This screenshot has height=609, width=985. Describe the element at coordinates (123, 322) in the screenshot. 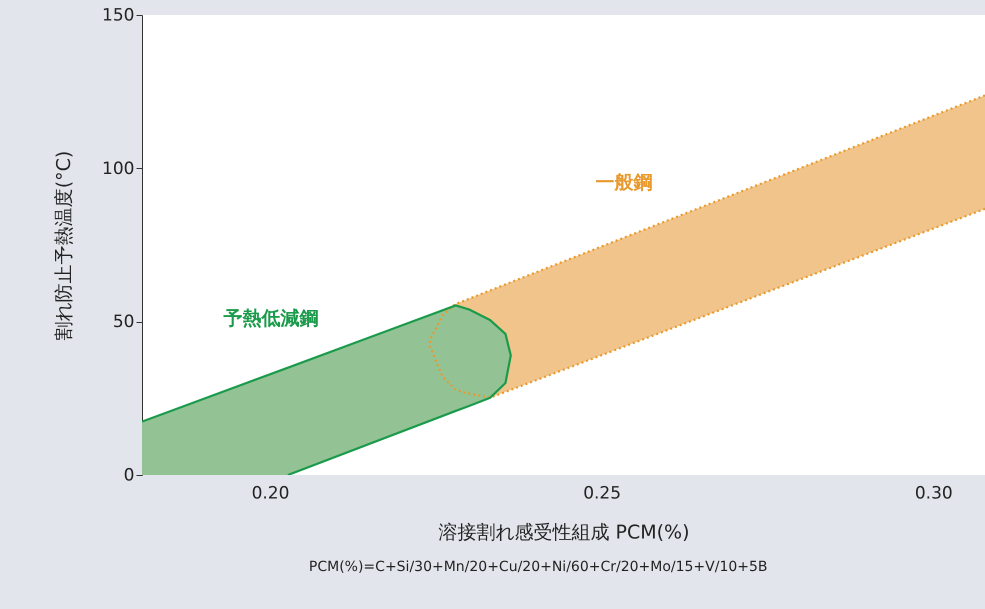

I see `y-tick-label: 50` at that location.